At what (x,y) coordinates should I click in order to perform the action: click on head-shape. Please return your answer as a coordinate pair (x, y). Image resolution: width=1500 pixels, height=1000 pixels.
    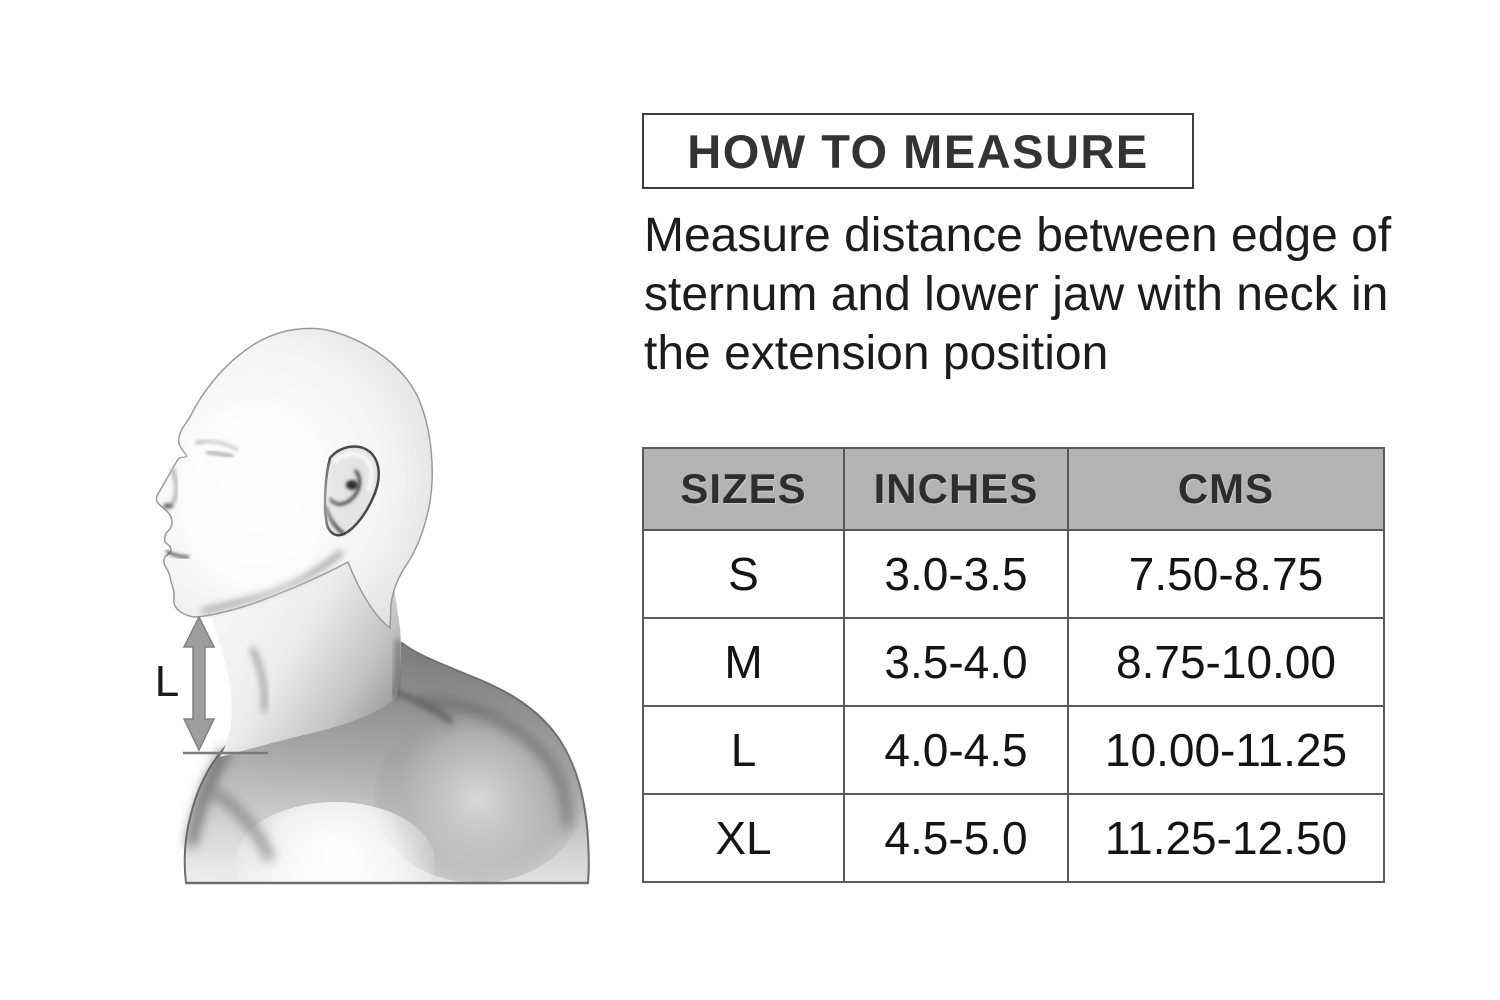
    Looking at the image, I should click on (294, 478).